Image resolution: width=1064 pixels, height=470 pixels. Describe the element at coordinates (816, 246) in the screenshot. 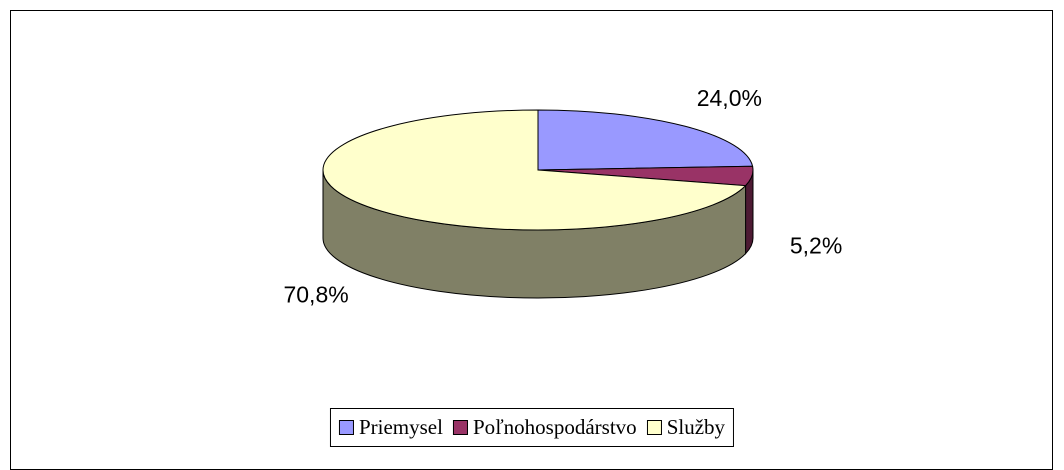

I see `data-label: 5,2%` at that location.